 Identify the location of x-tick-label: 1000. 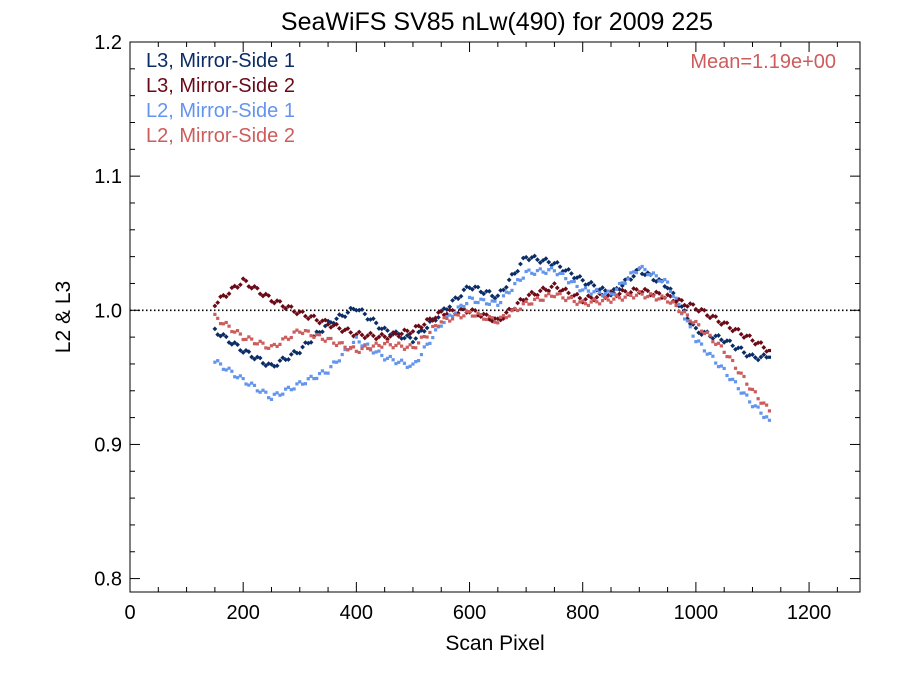
(696, 613).